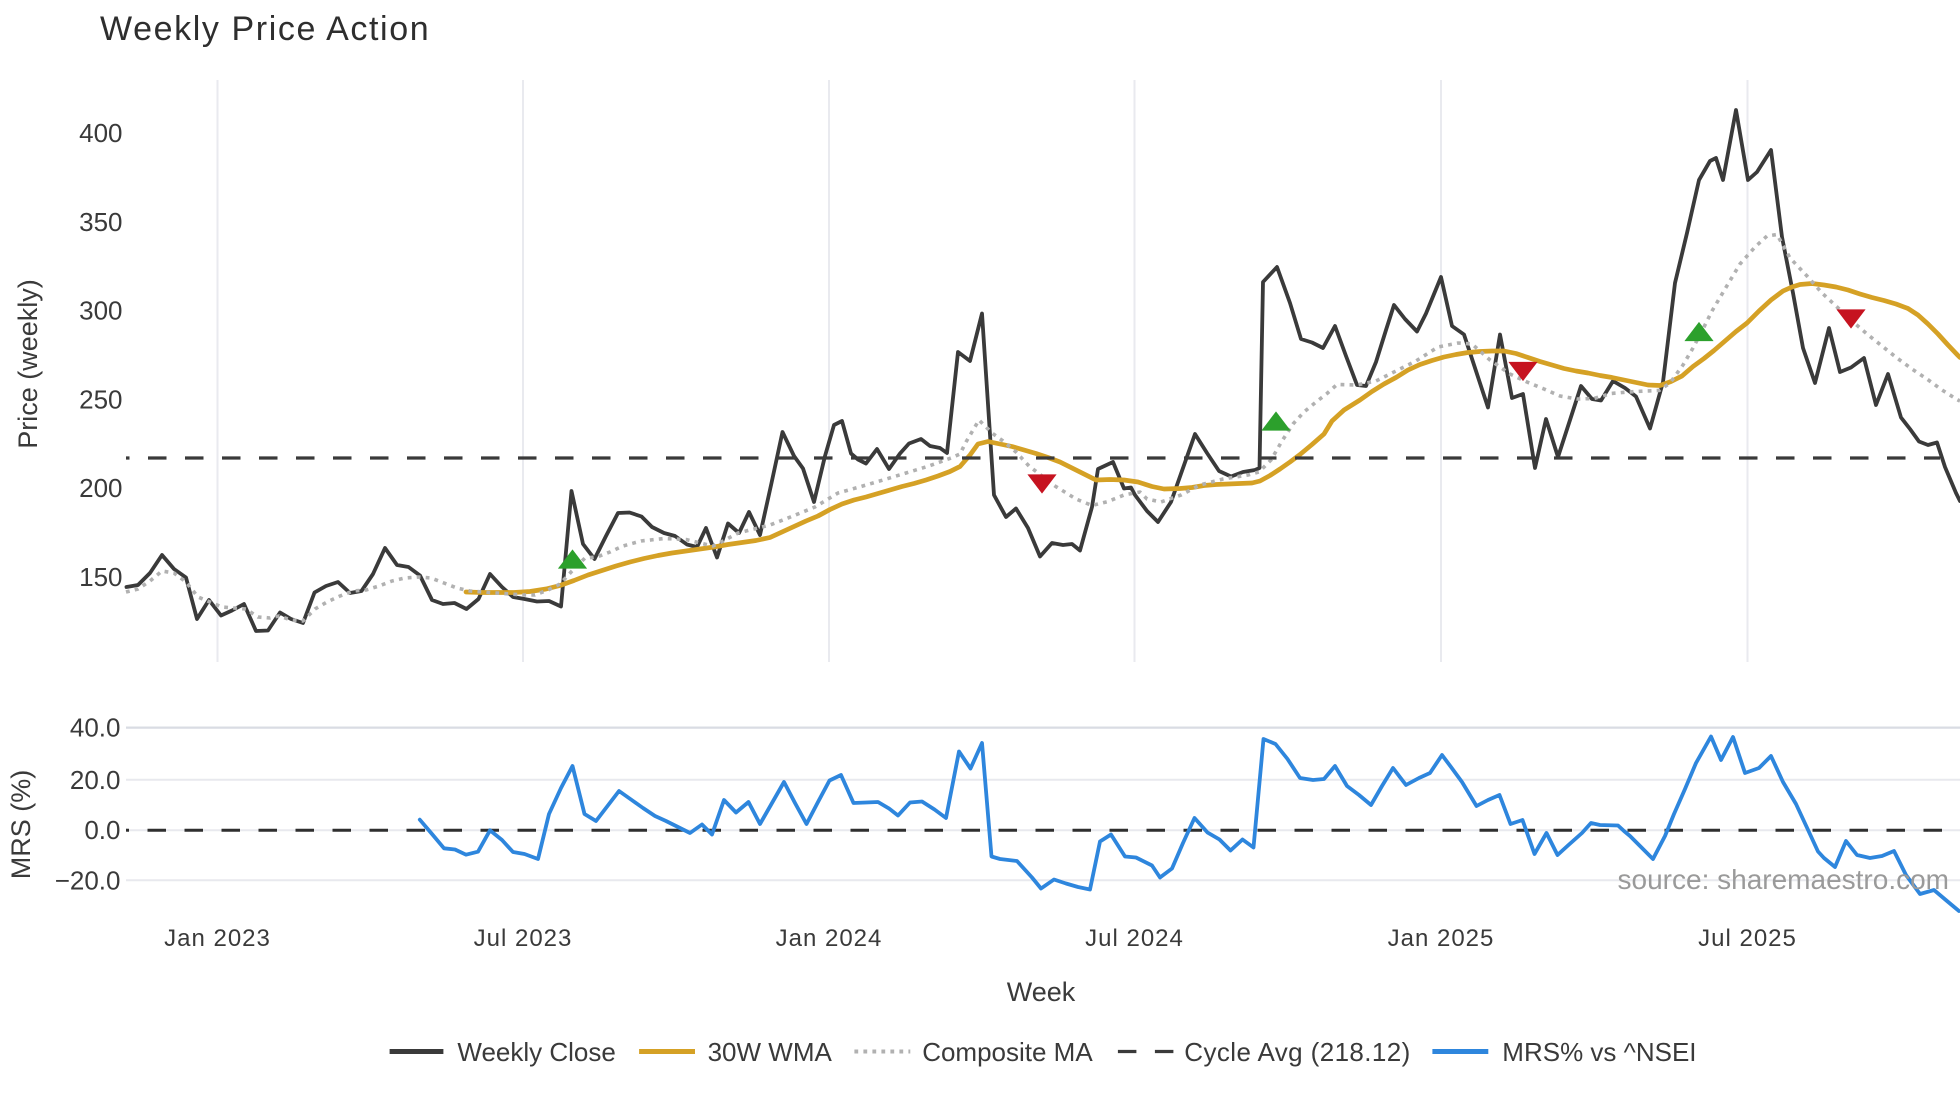 The width and height of the screenshot is (1960, 1107). I want to click on svg-text: Composite MA, so click(1007, 1052).